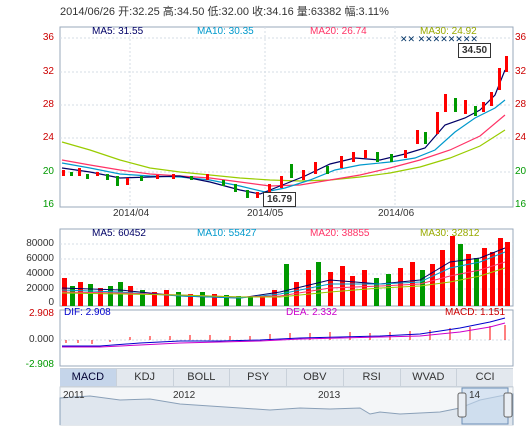 The image size is (529, 428). What do you see at coordinates (258, 377) in the screenshot?
I see `tab-psy: PSY` at bounding box center [258, 377].